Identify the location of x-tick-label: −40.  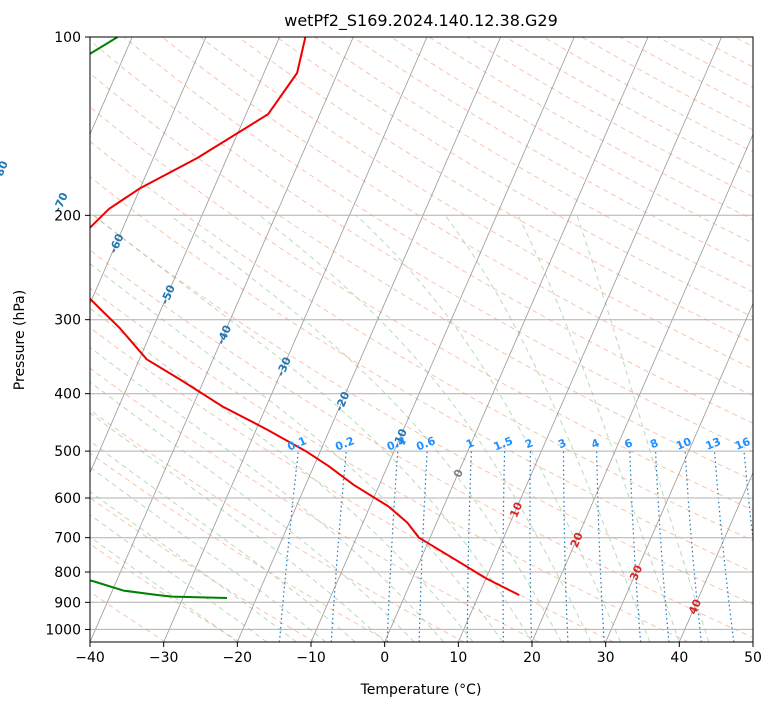
(90, 658).